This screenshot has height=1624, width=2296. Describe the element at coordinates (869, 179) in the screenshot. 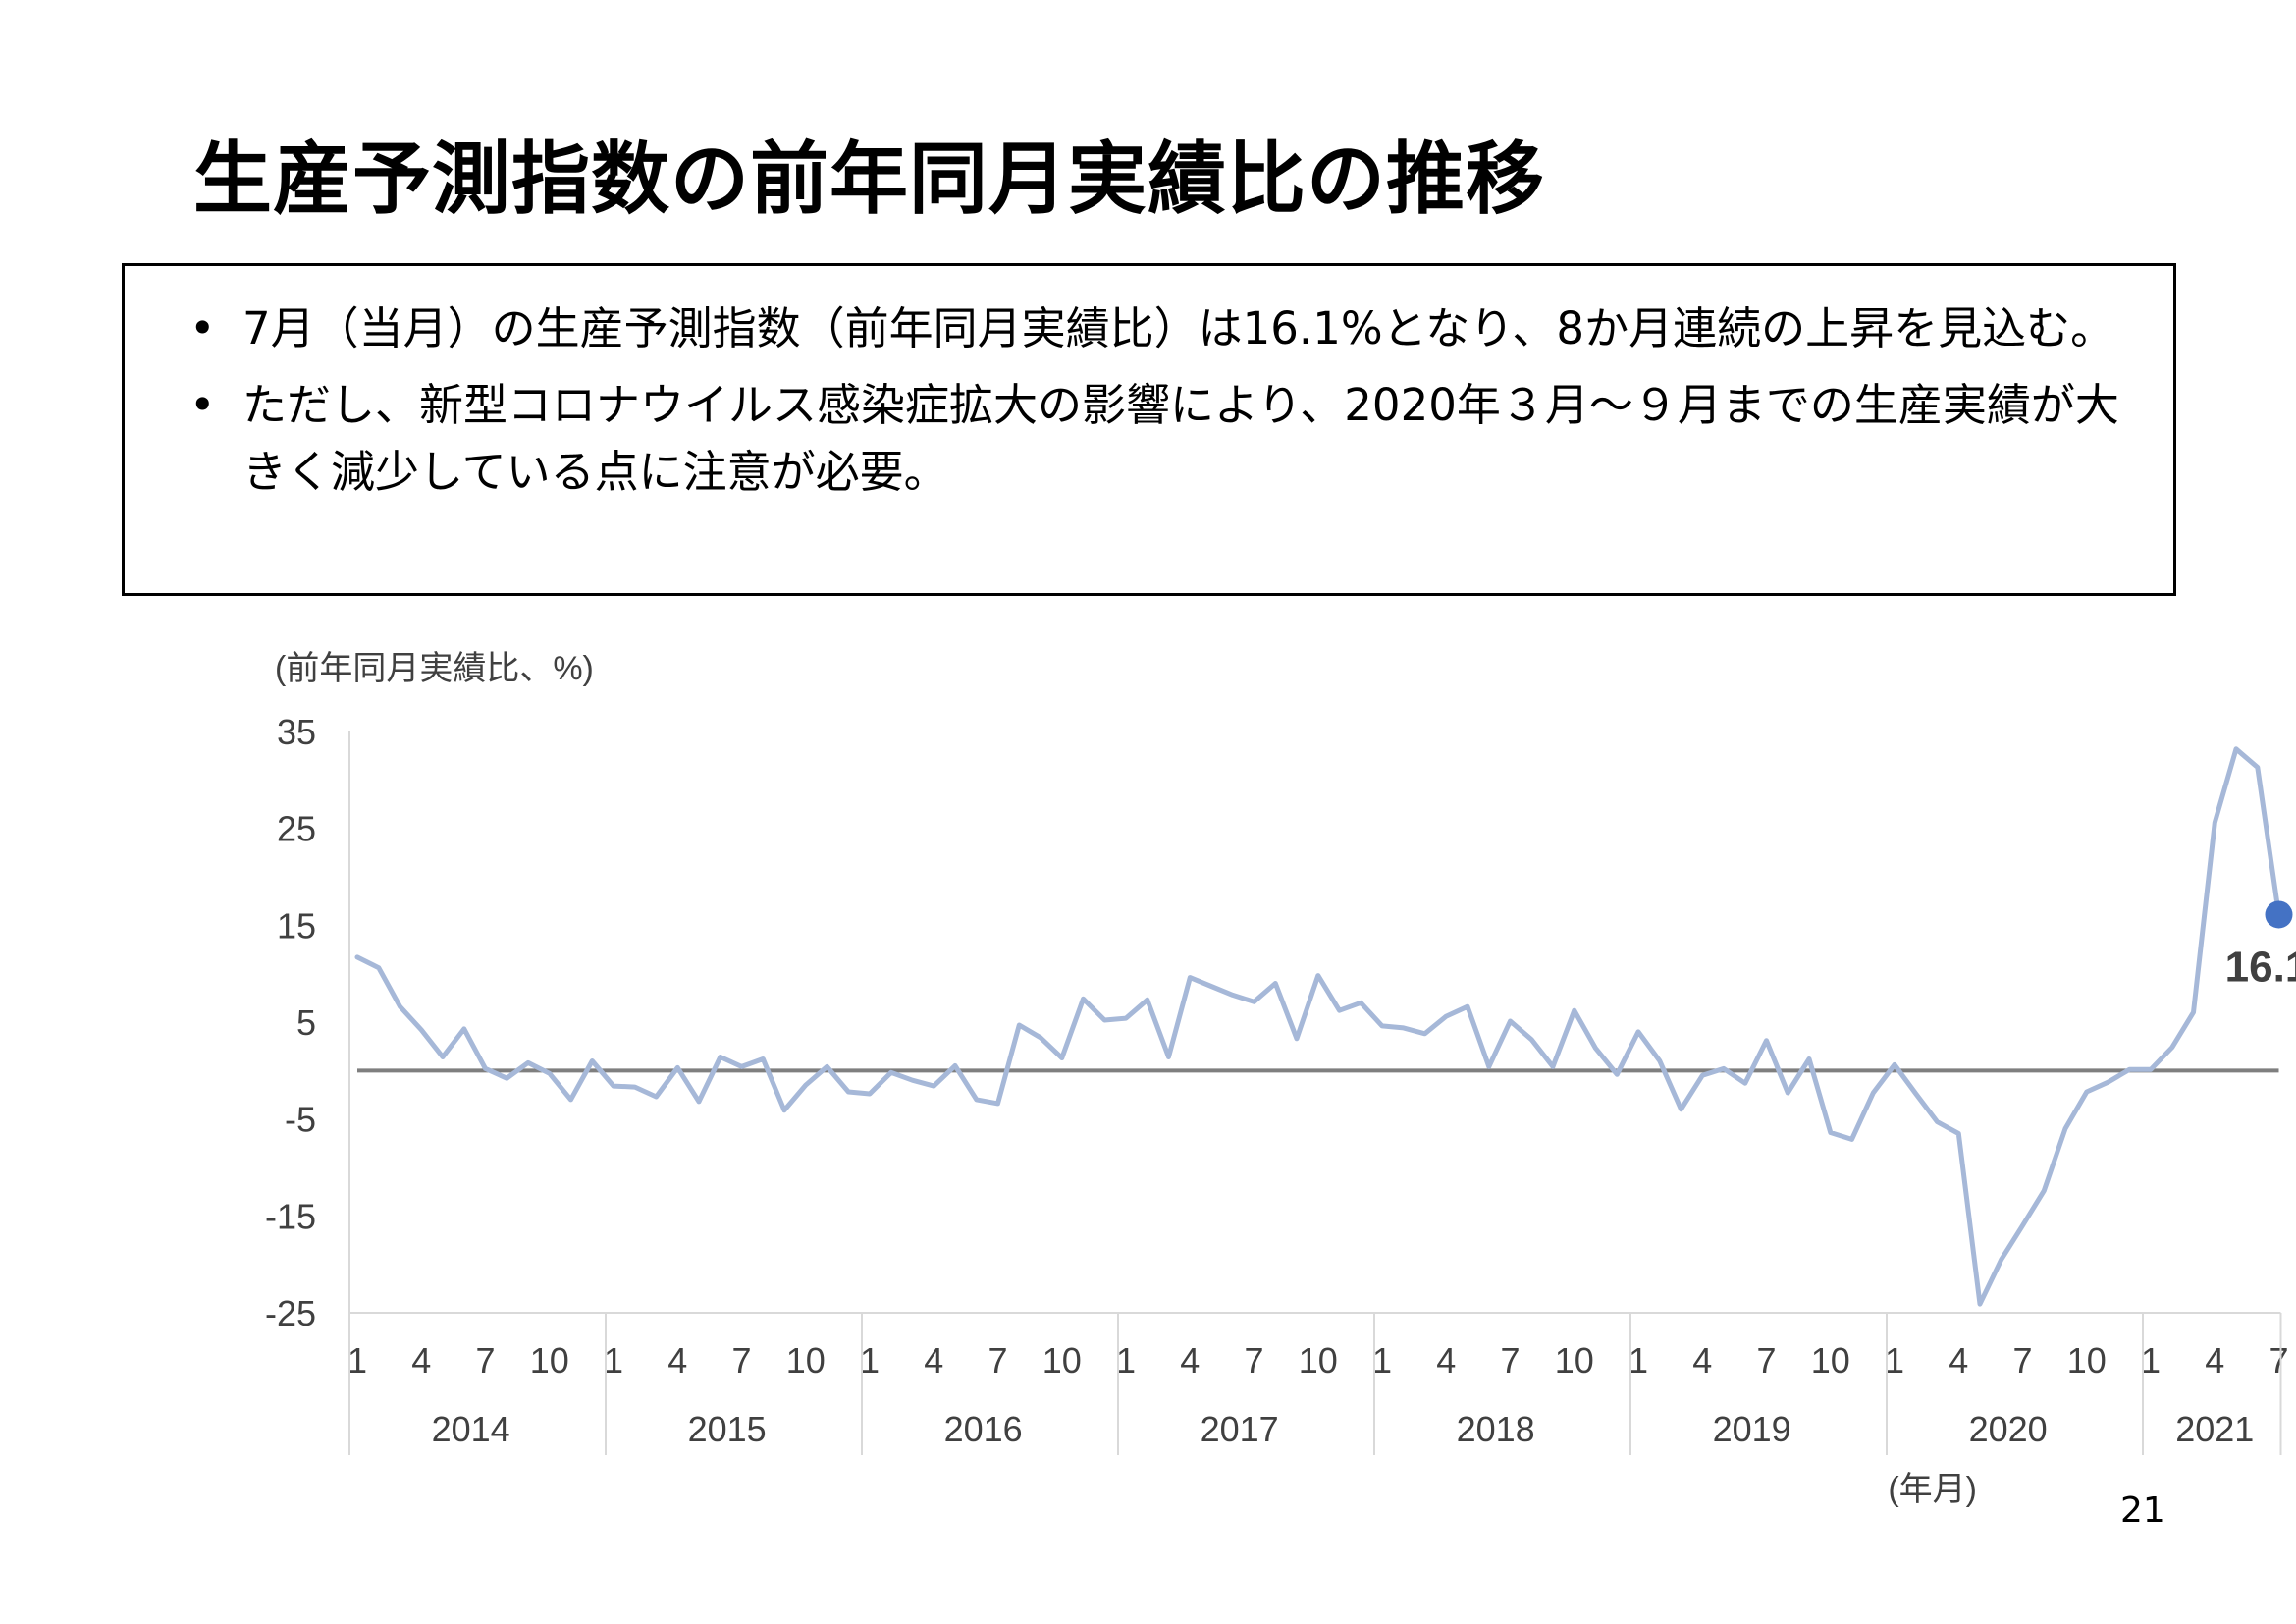

I see `slide-title: 生産予測指数の前年同月実績比の推移` at that location.